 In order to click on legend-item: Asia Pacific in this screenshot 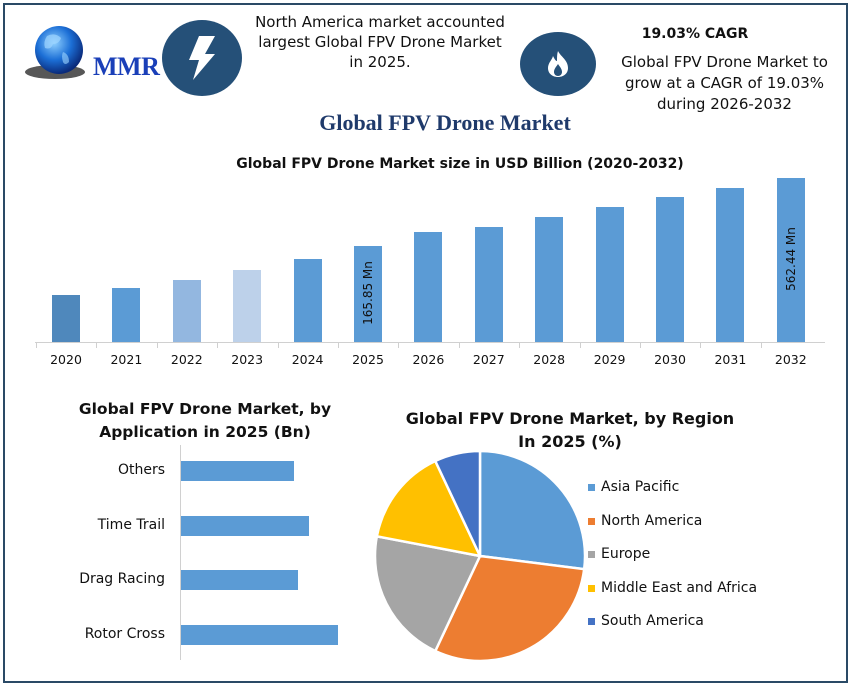, I will do `click(633, 487)`.